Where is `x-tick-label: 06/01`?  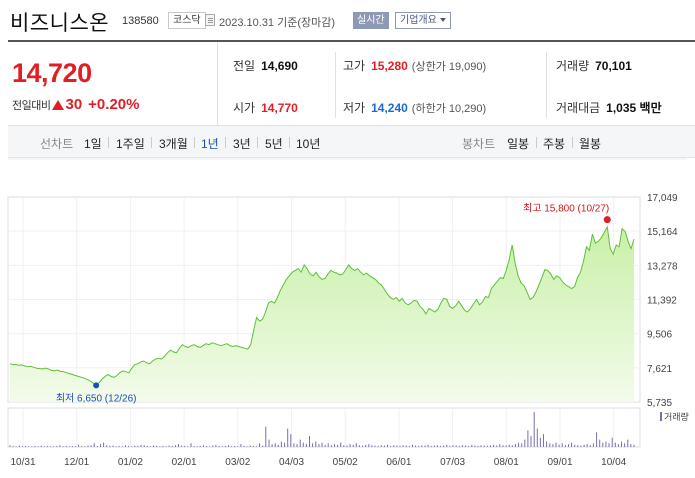
x-tick-label: 06/01 is located at coordinates (398, 462).